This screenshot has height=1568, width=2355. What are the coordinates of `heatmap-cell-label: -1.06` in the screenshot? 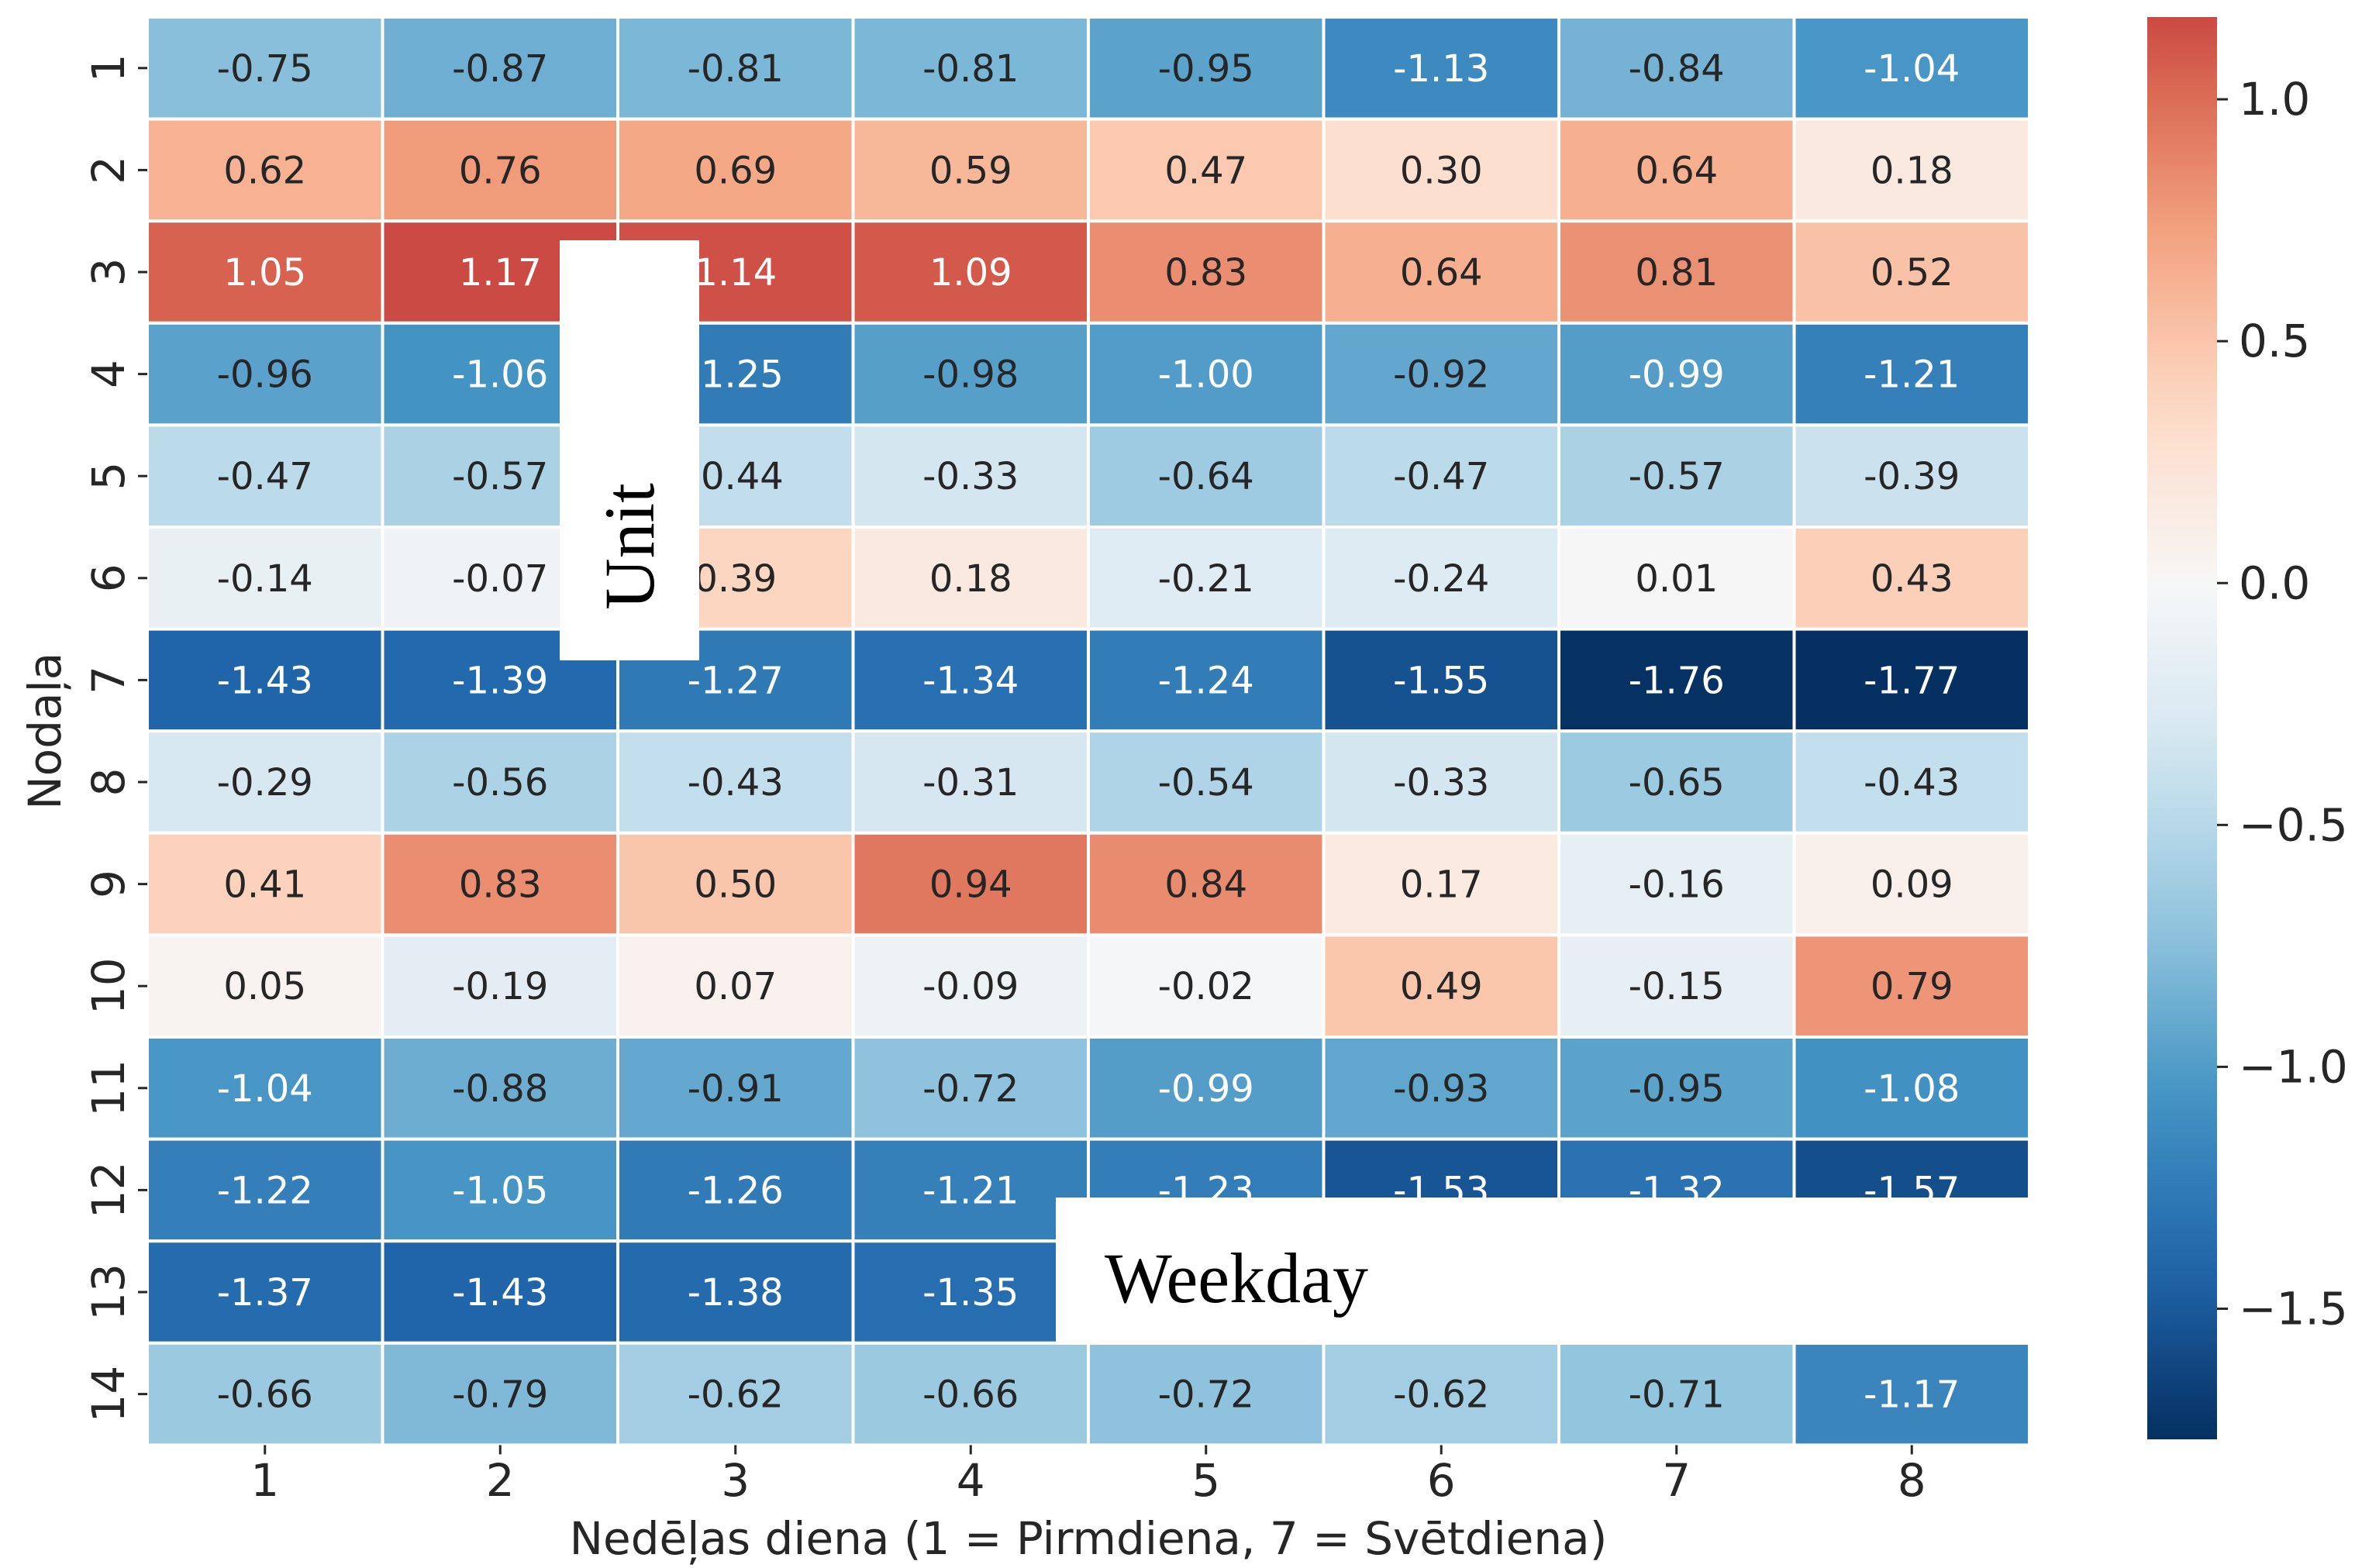 It's located at (500, 375).